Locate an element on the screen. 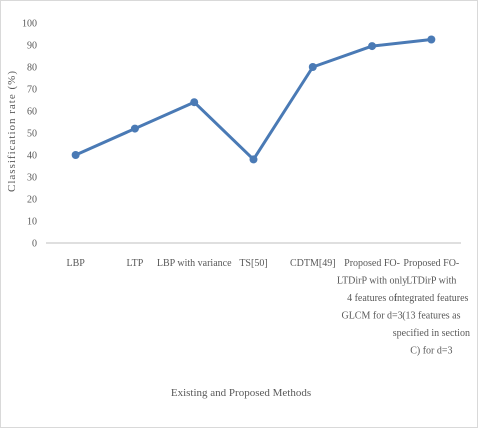  y-tick-label: 100 is located at coordinates (29, 24).